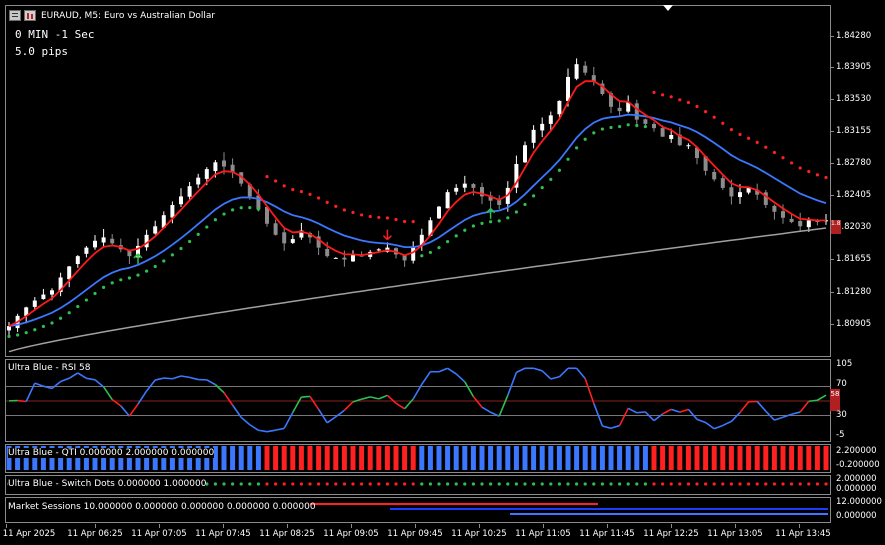 The width and height of the screenshot is (885, 545). Describe the element at coordinates (418, 510) in the screenshot. I see `sessions-panel` at that location.